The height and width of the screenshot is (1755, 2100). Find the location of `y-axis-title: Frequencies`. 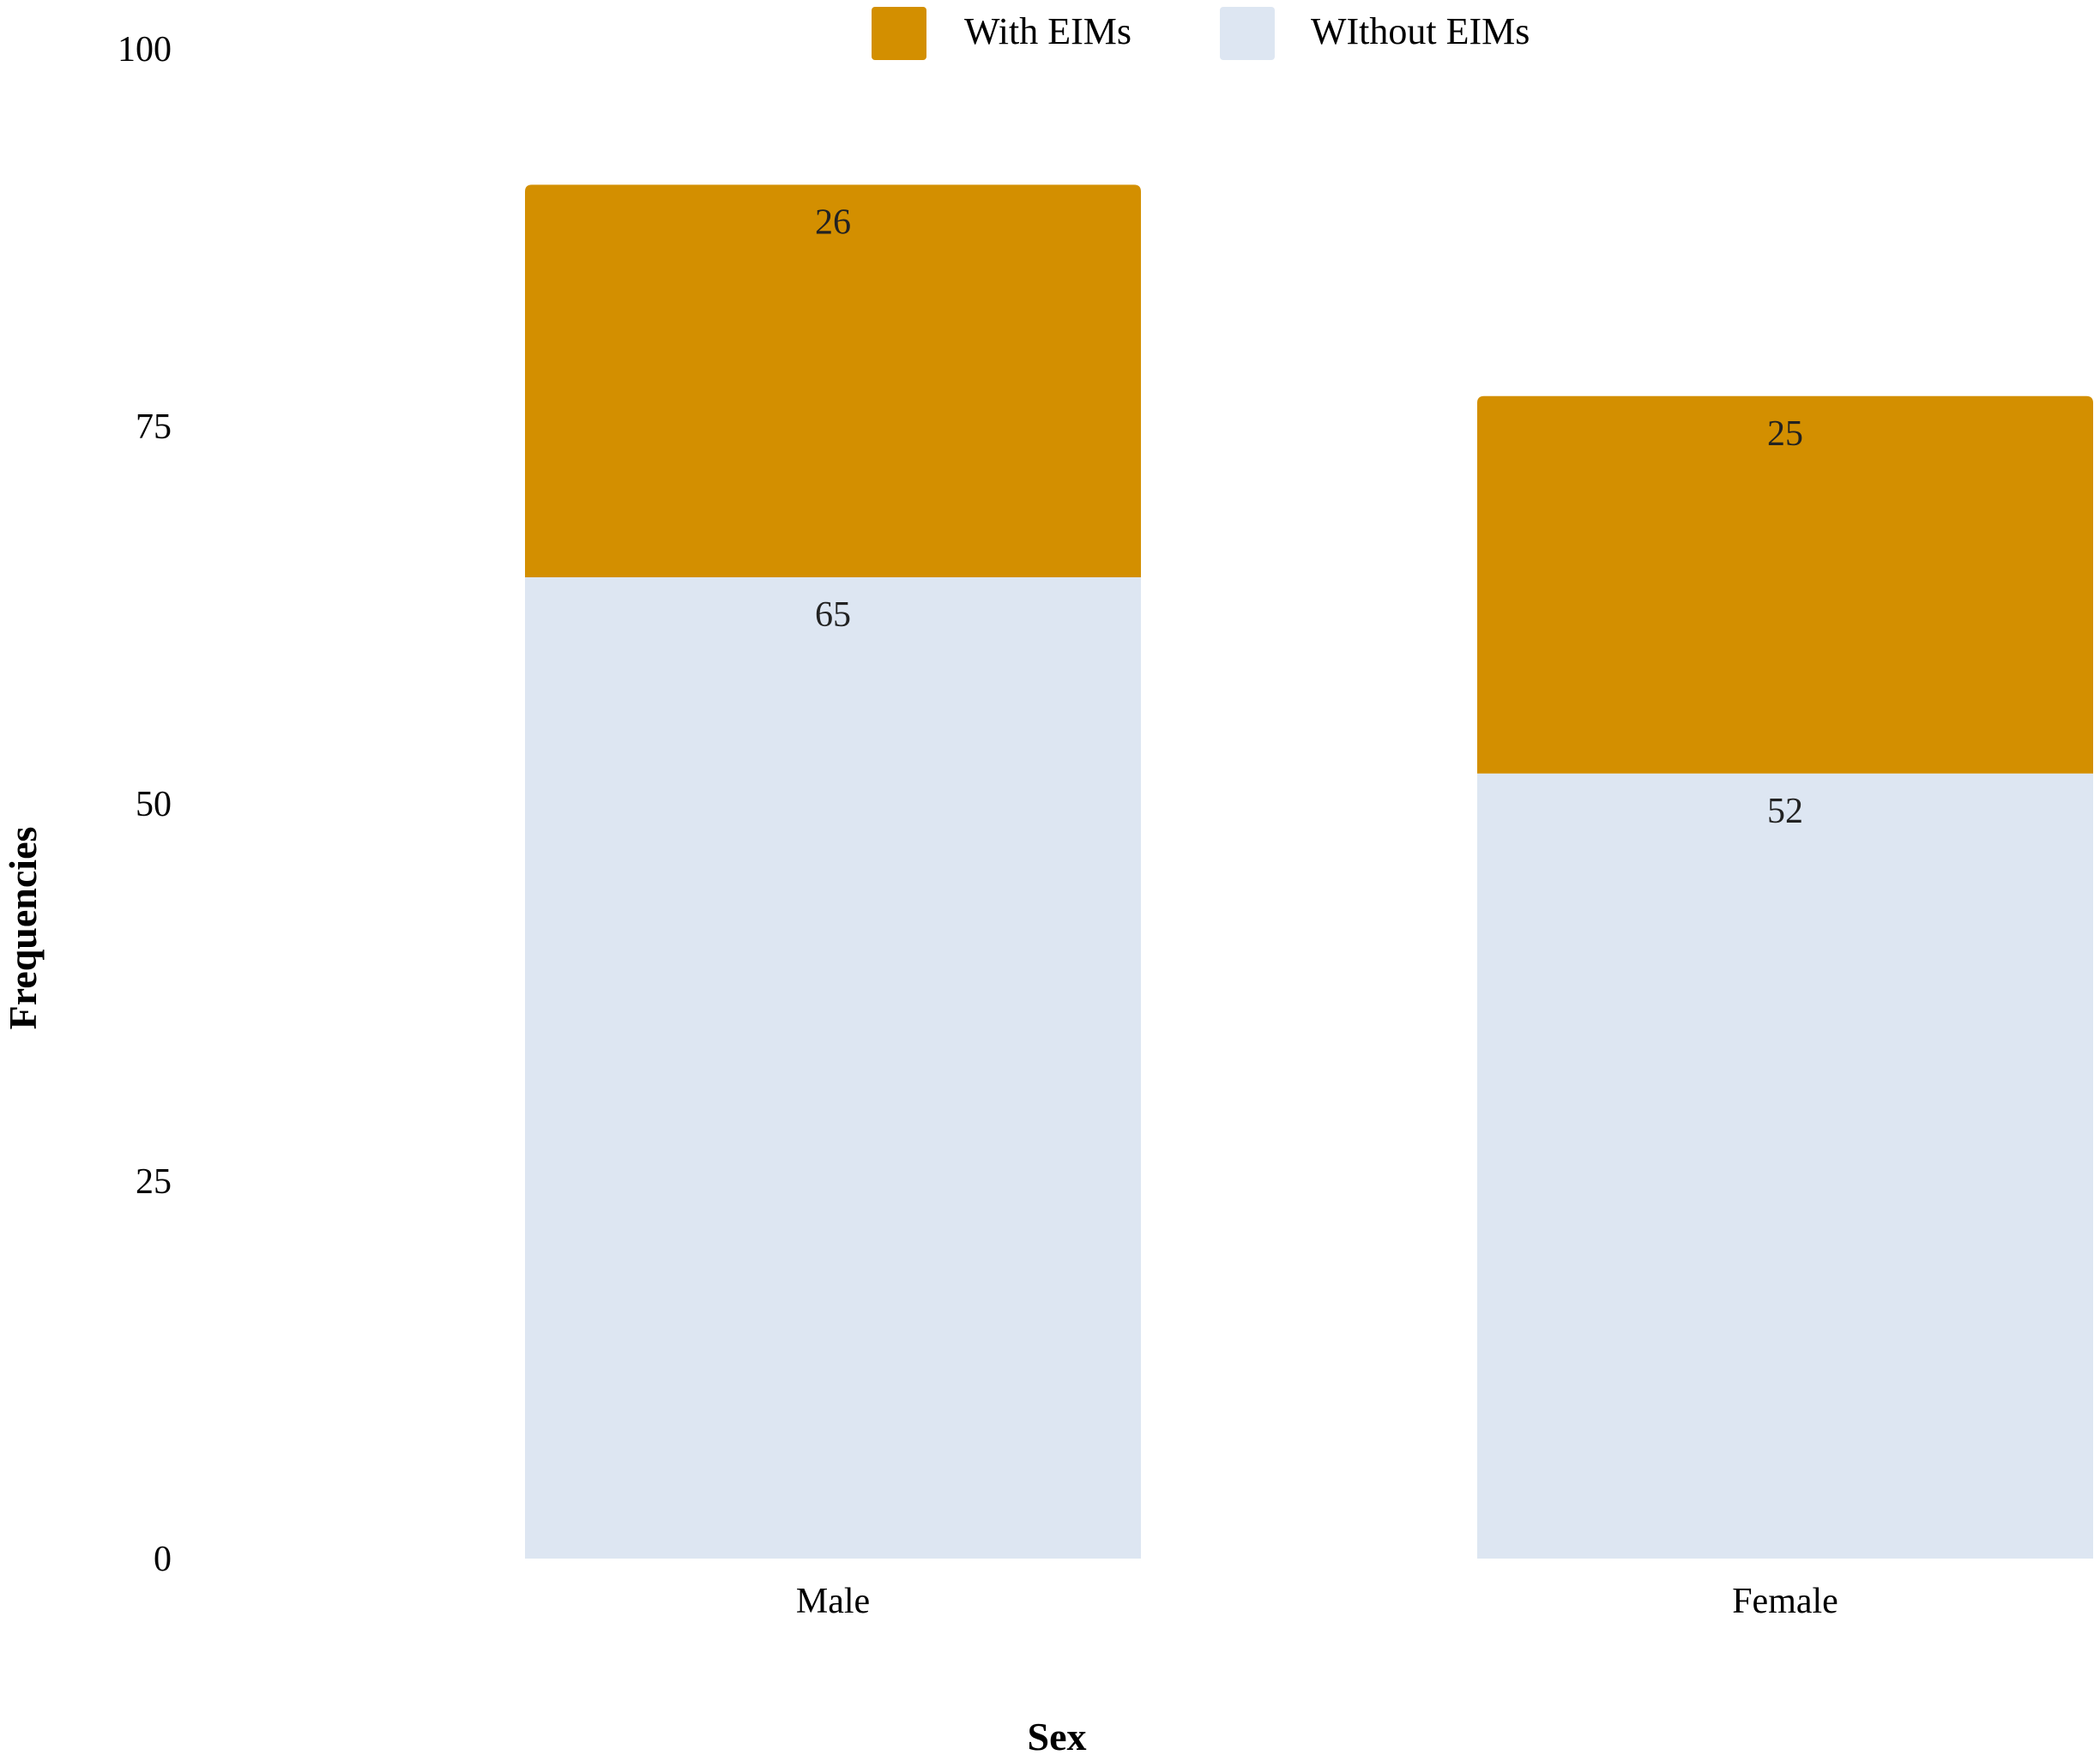

y-axis-title: Frequencies is located at coordinates (23, 929).